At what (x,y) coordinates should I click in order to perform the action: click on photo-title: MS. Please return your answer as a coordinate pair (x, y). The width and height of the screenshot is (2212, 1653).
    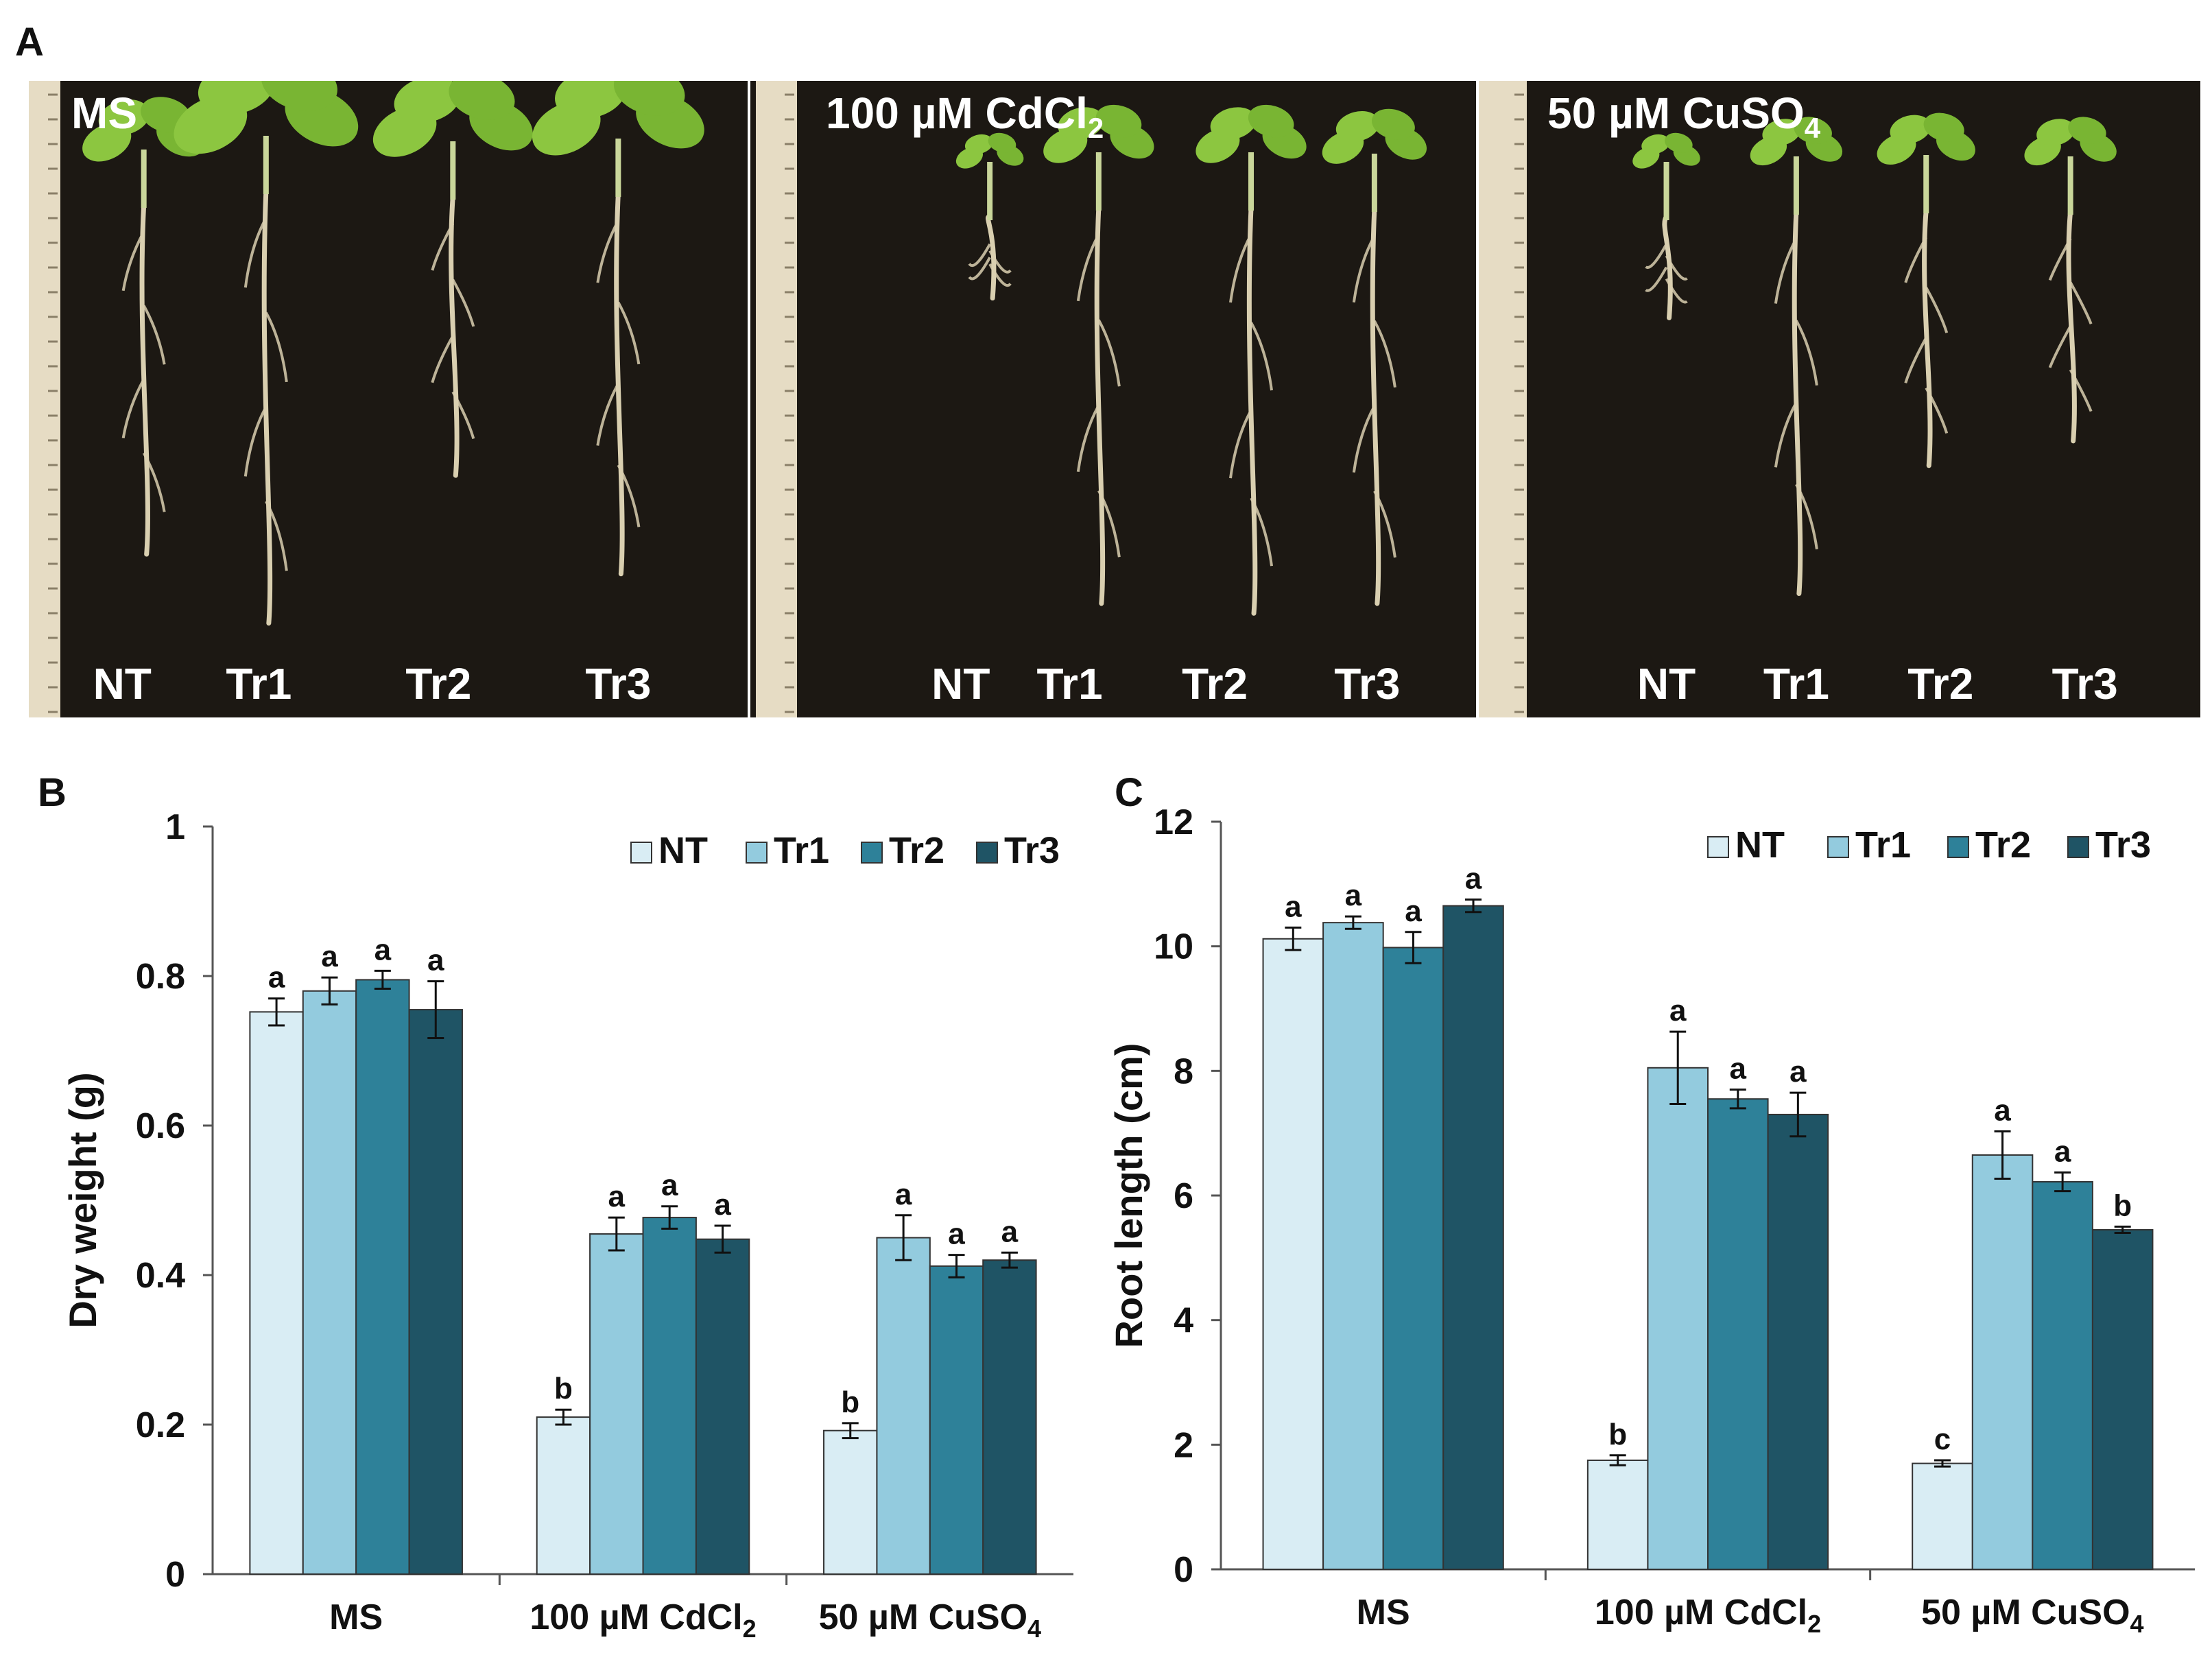
    Looking at the image, I should click on (104, 113).